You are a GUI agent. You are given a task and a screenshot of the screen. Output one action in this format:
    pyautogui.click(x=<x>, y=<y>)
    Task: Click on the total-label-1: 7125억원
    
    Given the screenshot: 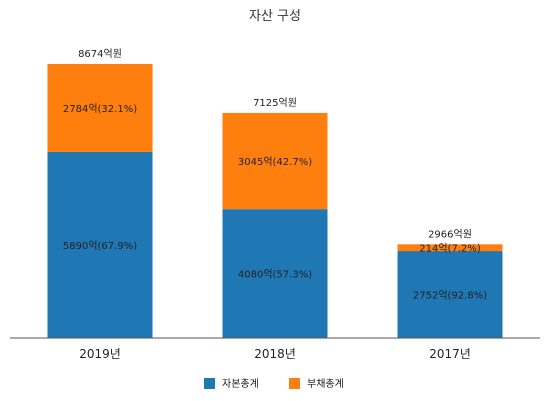 What is the action you would take?
    pyautogui.click(x=275, y=103)
    